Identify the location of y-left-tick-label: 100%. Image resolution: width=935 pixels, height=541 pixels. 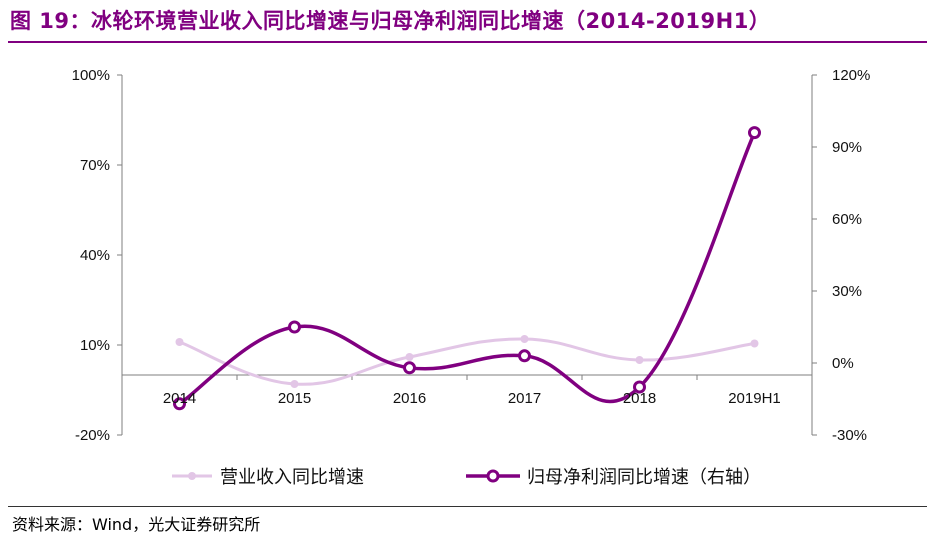
(91, 75).